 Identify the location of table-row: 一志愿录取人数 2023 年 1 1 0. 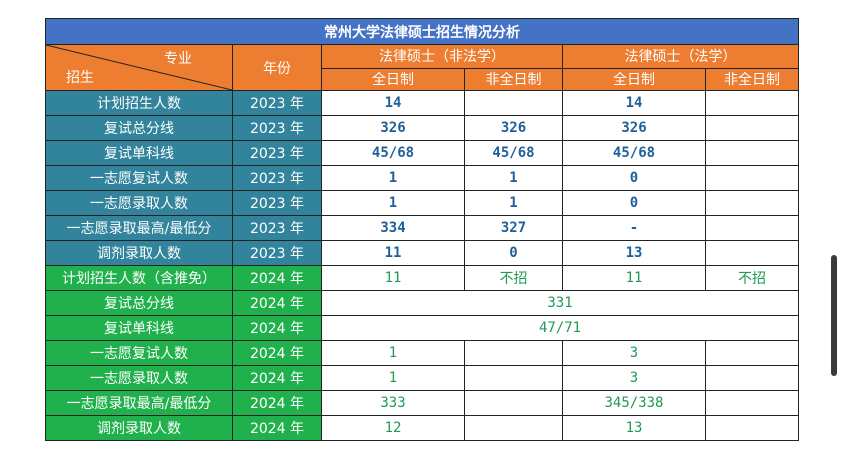
(422, 203).